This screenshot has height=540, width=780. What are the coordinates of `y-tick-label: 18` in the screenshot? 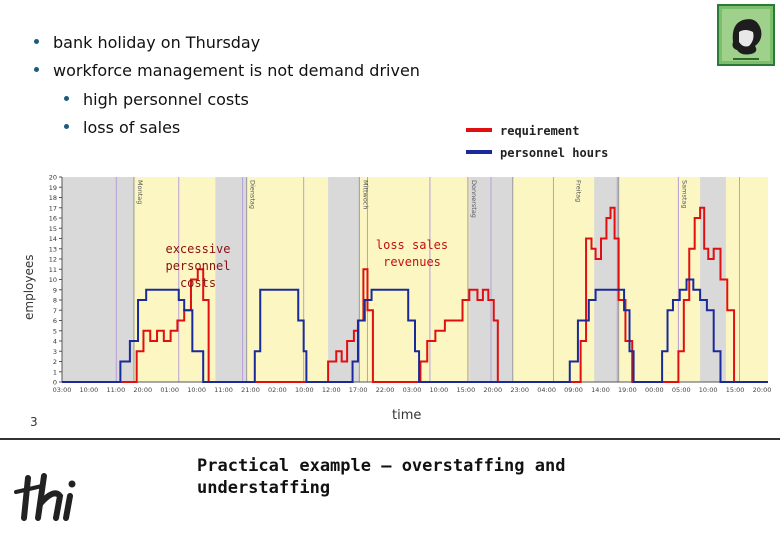 It's located at (53, 198).